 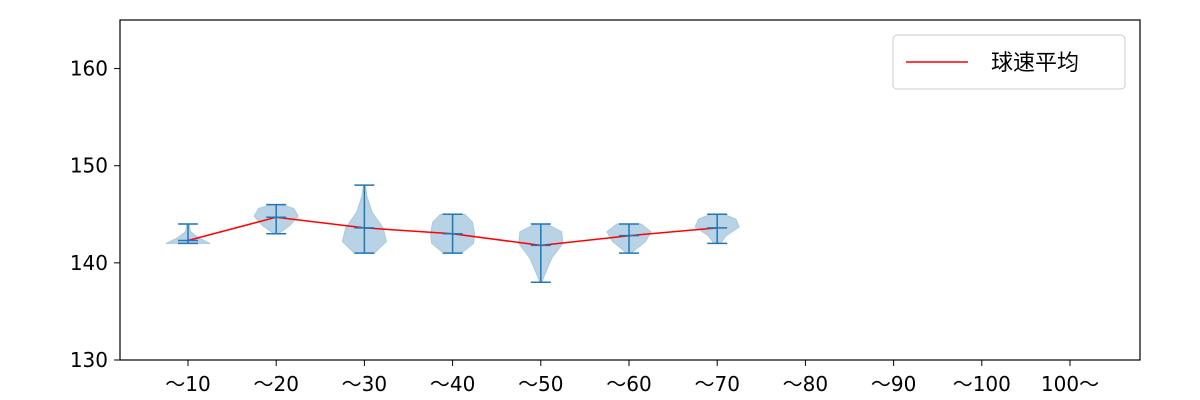 What do you see at coordinates (982, 384) in the screenshot?
I see `x-tick-label: 〜100` at bounding box center [982, 384].